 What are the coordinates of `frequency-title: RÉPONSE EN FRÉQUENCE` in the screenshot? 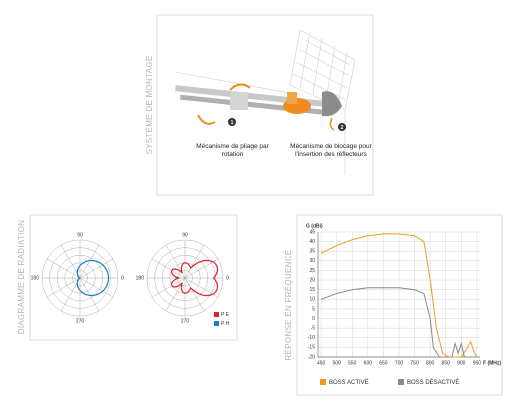 It's located at (288, 305).